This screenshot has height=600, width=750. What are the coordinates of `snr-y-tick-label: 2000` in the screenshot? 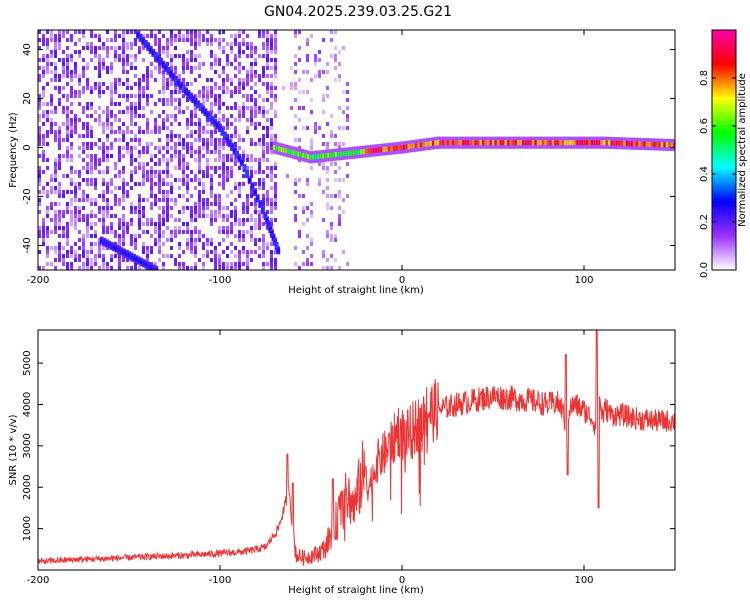 It's located at (27, 487).